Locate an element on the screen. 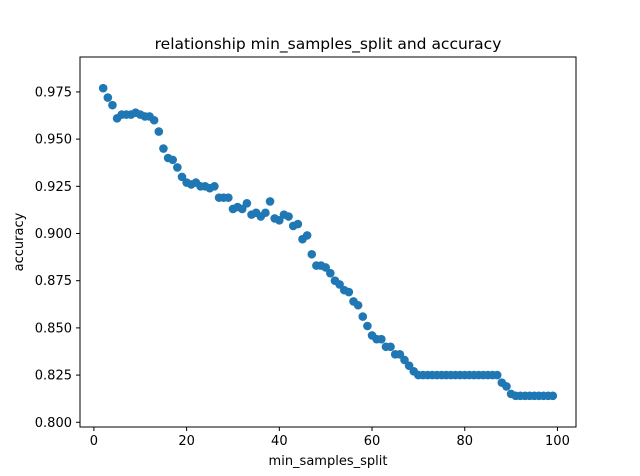 This screenshot has height=476, width=640. x-axis-label: min_samples_split is located at coordinates (328, 461).